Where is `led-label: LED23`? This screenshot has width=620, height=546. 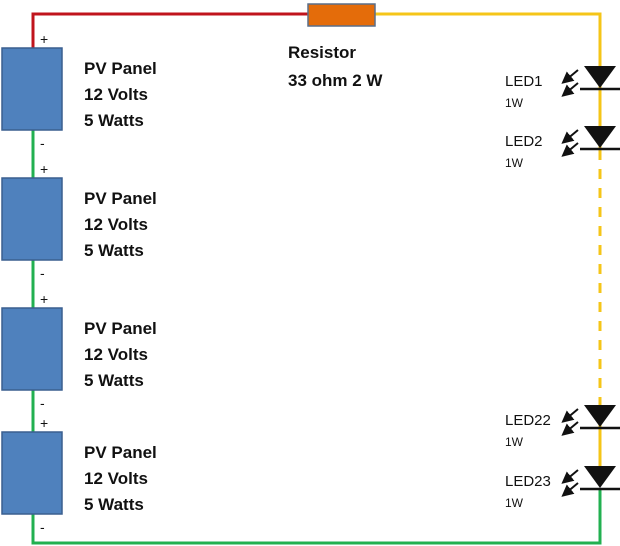
led-label: LED23 is located at coordinates (528, 481).